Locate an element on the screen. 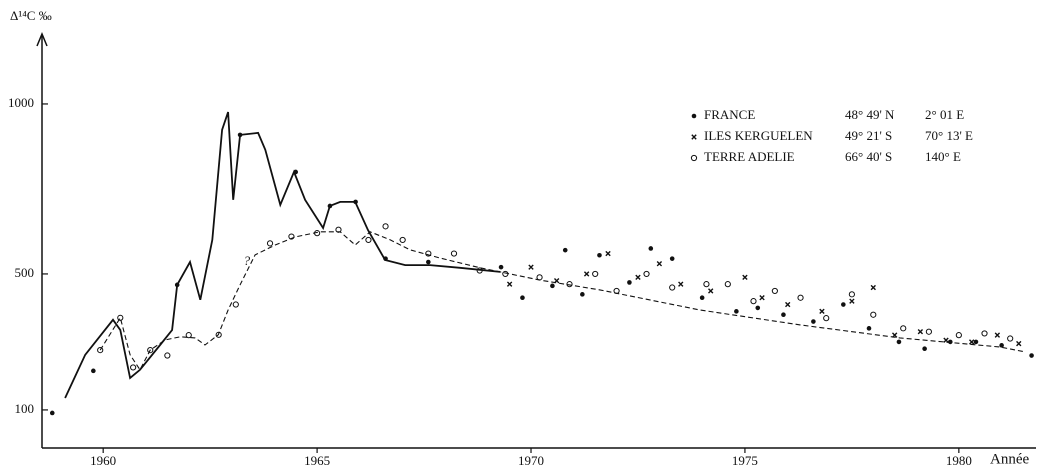 The width and height of the screenshot is (1043, 468). legend-latitude: 49° 21' S is located at coordinates (868, 135).